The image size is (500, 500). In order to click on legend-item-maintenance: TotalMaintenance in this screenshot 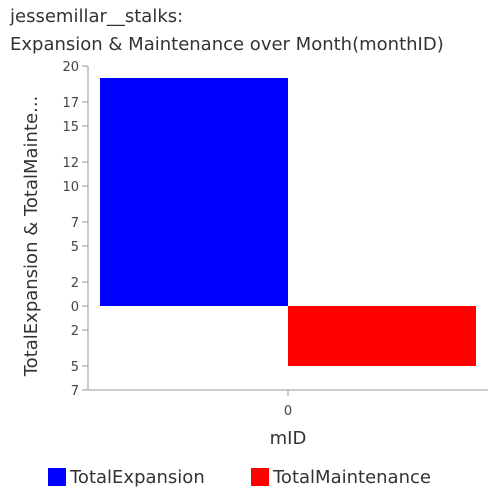, I will do `click(341, 477)`.